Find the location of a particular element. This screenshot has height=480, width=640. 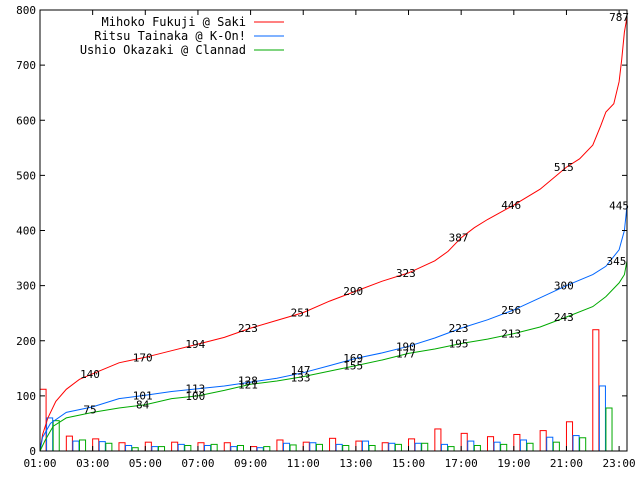

x-tick-label: 17:00 is located at coordinates (461, 463).